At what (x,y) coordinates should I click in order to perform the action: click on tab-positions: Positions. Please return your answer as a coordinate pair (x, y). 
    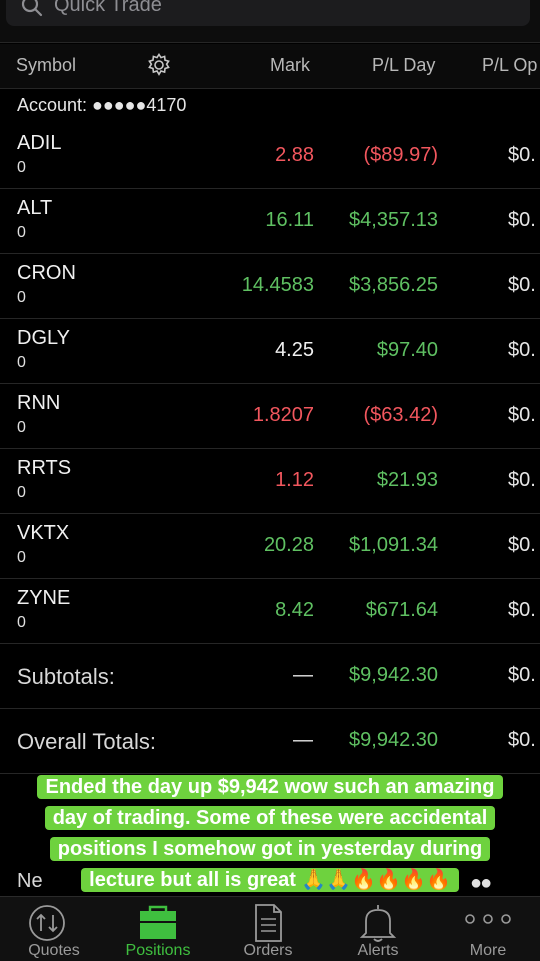
    Looking at the image, I should click on (158, 929).